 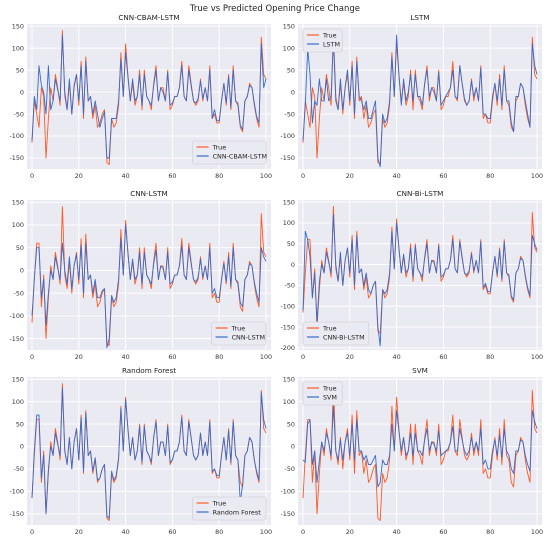 What do you see at coordinates (287, 348) in the screenshot?
I see `y-tick-label: -200` at bounding box center [287, 348].